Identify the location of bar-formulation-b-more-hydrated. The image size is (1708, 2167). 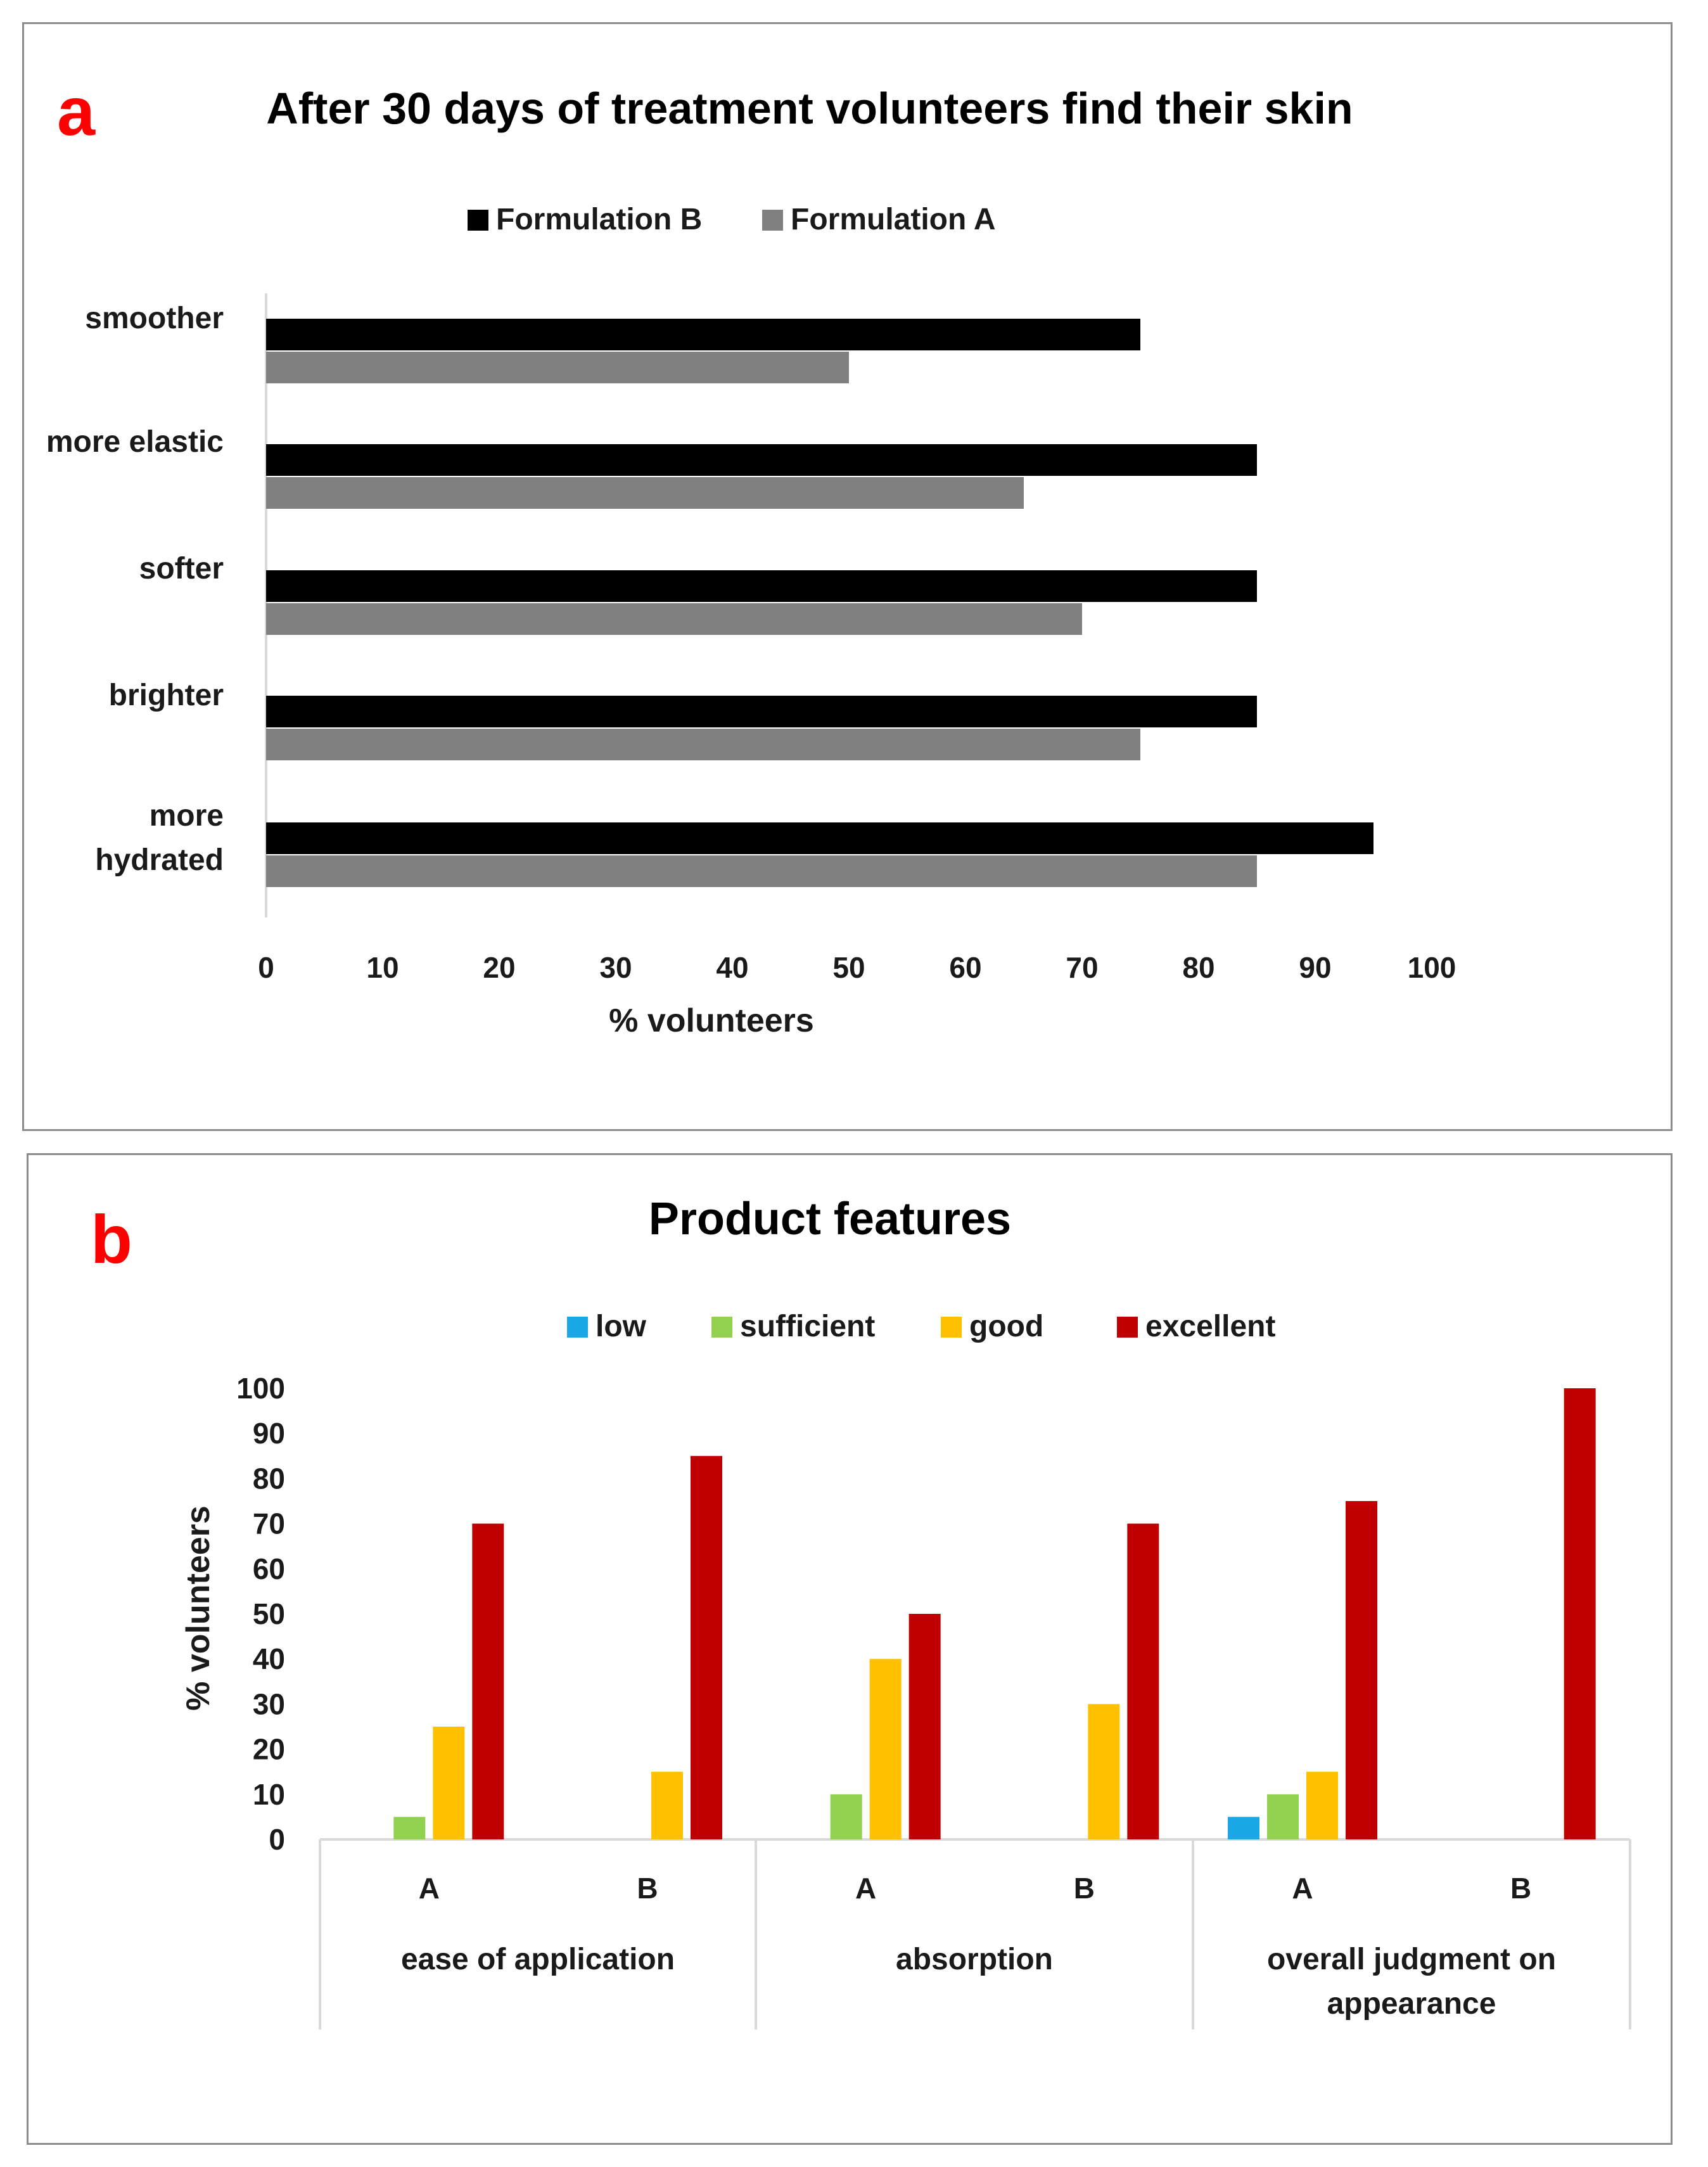
(819, 838).